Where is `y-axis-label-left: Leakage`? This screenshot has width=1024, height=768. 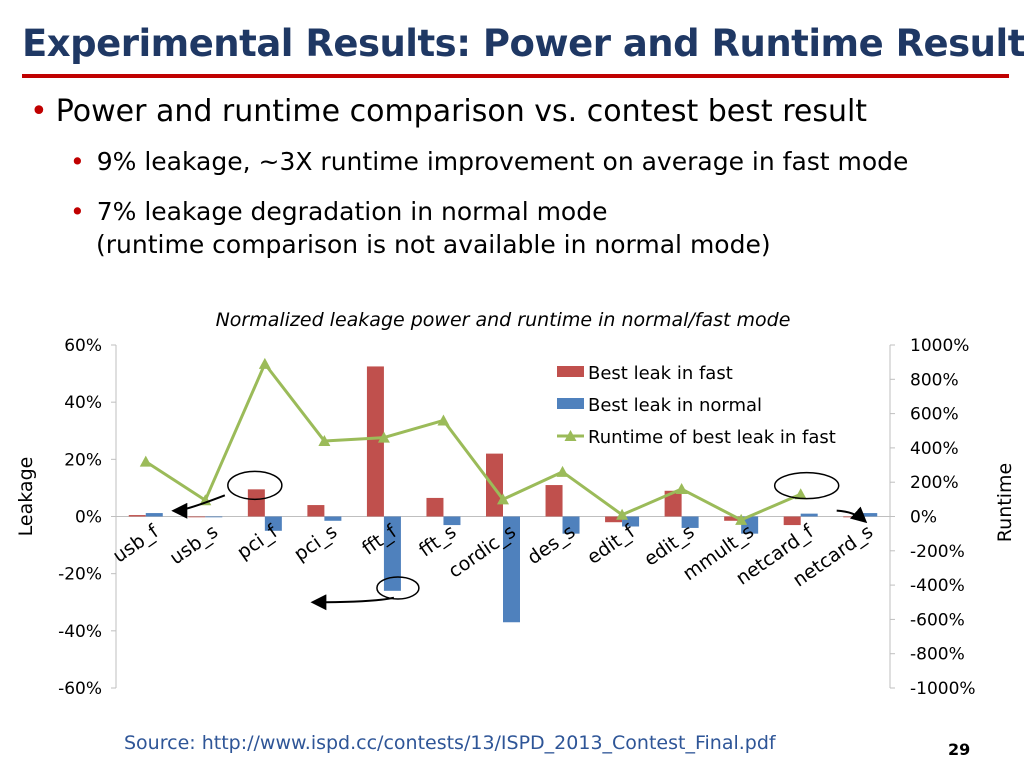
y-axis-label-left: Leakage is located at coordinates (26, 497).